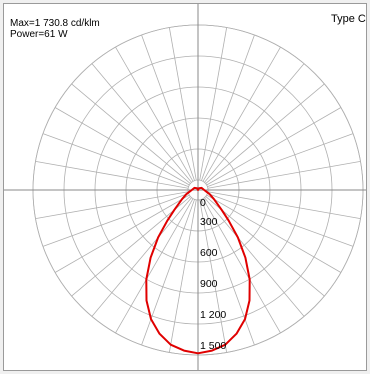 The height and width of the screenshot is (374, 370). Describe the element at coordinates (213, 346) in the screenshot. I see `radial-tick-label: 1 500` at that location.